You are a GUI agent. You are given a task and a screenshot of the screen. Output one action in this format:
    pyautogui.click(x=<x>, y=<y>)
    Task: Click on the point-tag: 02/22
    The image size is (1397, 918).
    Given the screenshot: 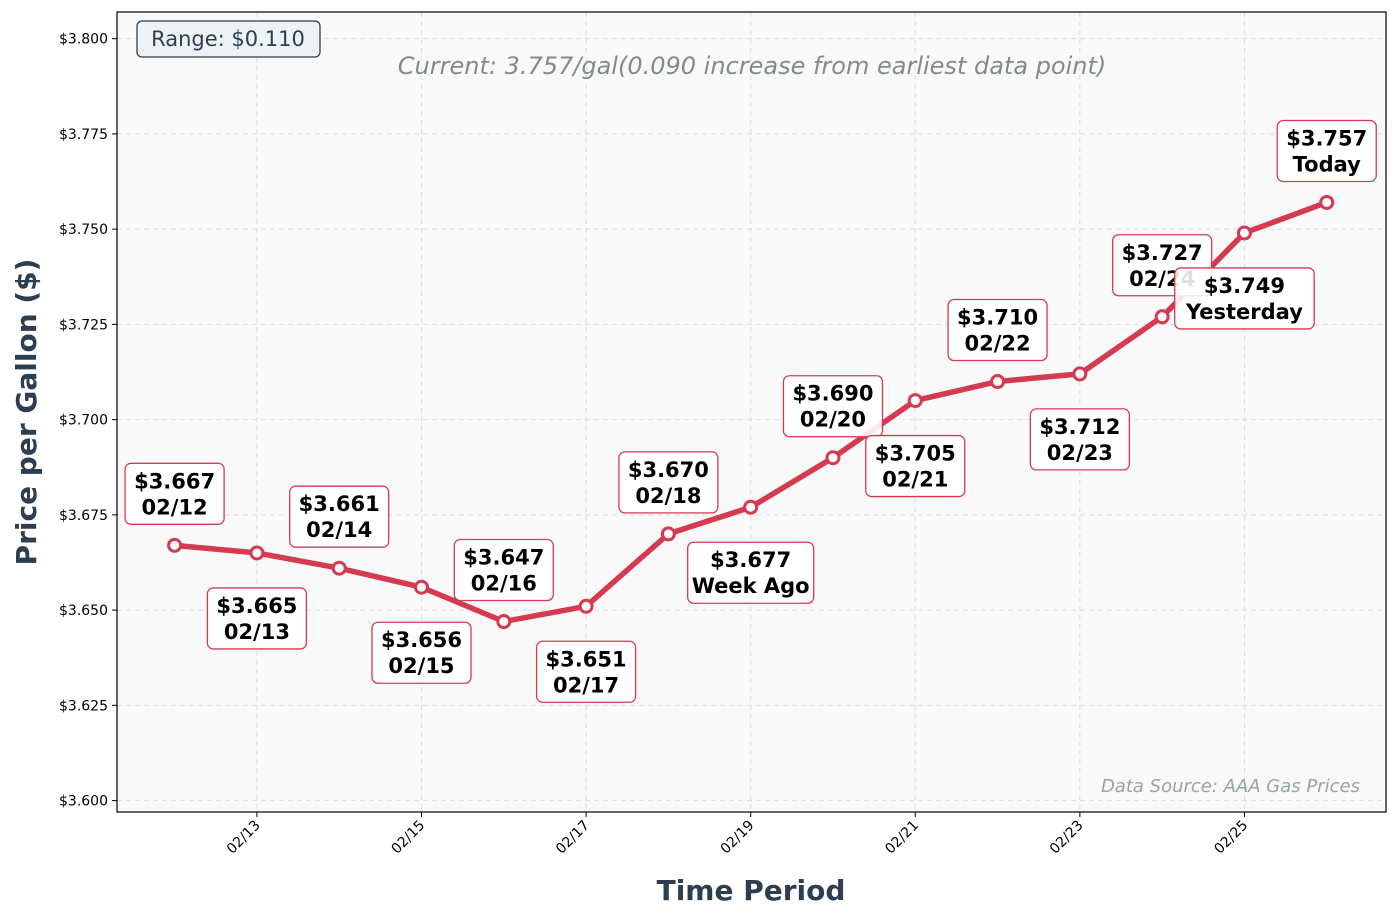 What is the action you would take?
    pyautogui.click(x=998, y=344)
    